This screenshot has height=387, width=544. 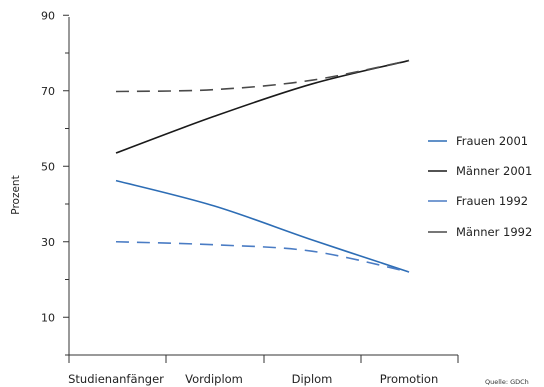 I want to click on legend-label: Frauen 2001, so click(x=492, y=141).